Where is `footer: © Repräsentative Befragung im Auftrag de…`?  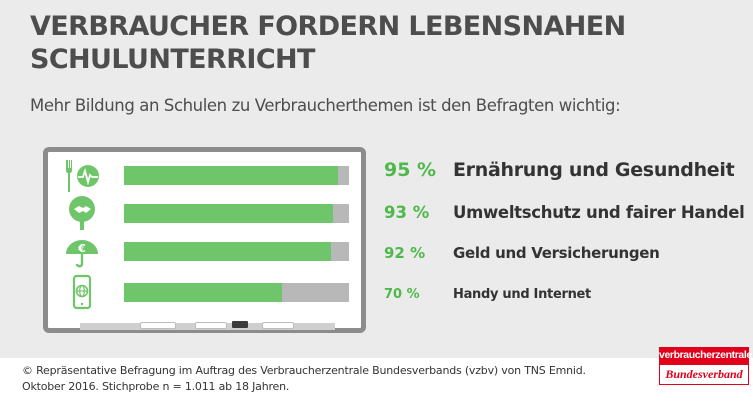
footer: © Repräsentative Befragung im Auftrag de… is located at coordinates (376, 379).